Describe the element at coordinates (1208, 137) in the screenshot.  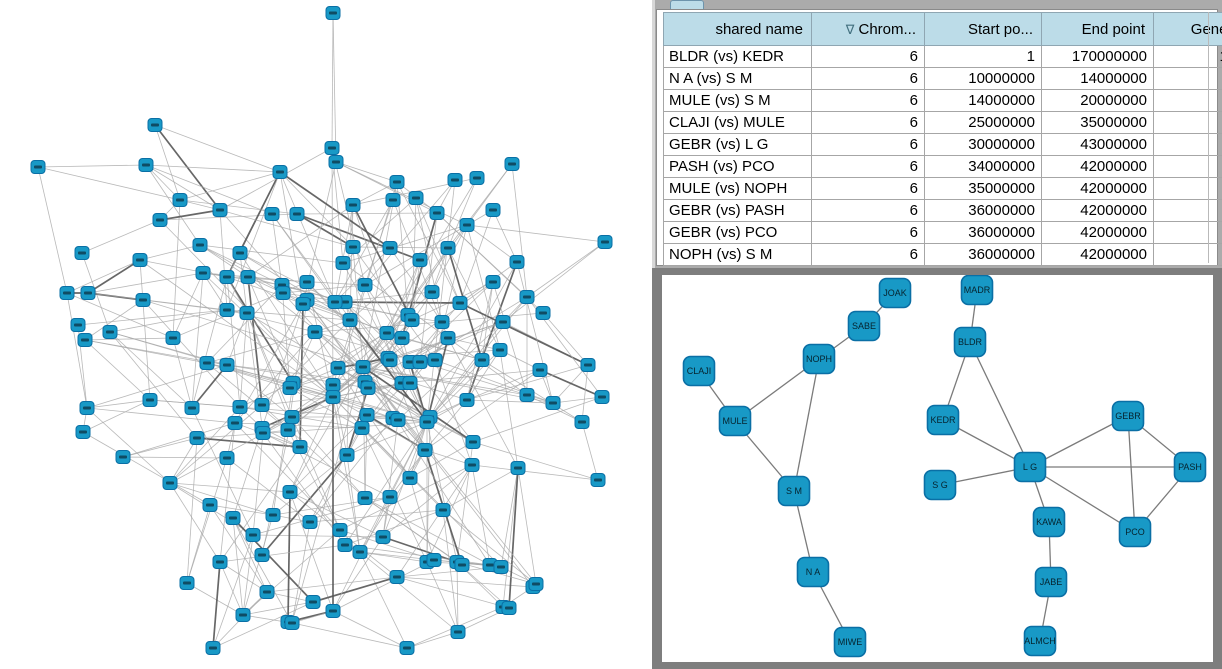
I see `vertical-scrollbar` at that location.